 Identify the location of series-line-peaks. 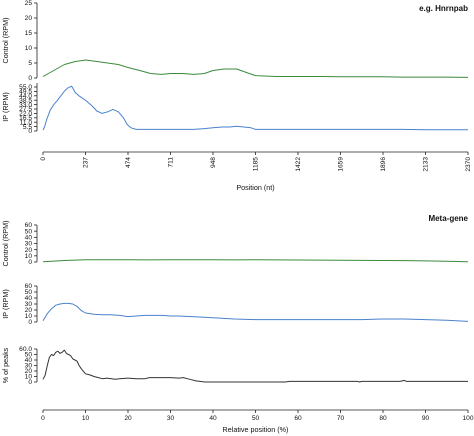
(255, 366).